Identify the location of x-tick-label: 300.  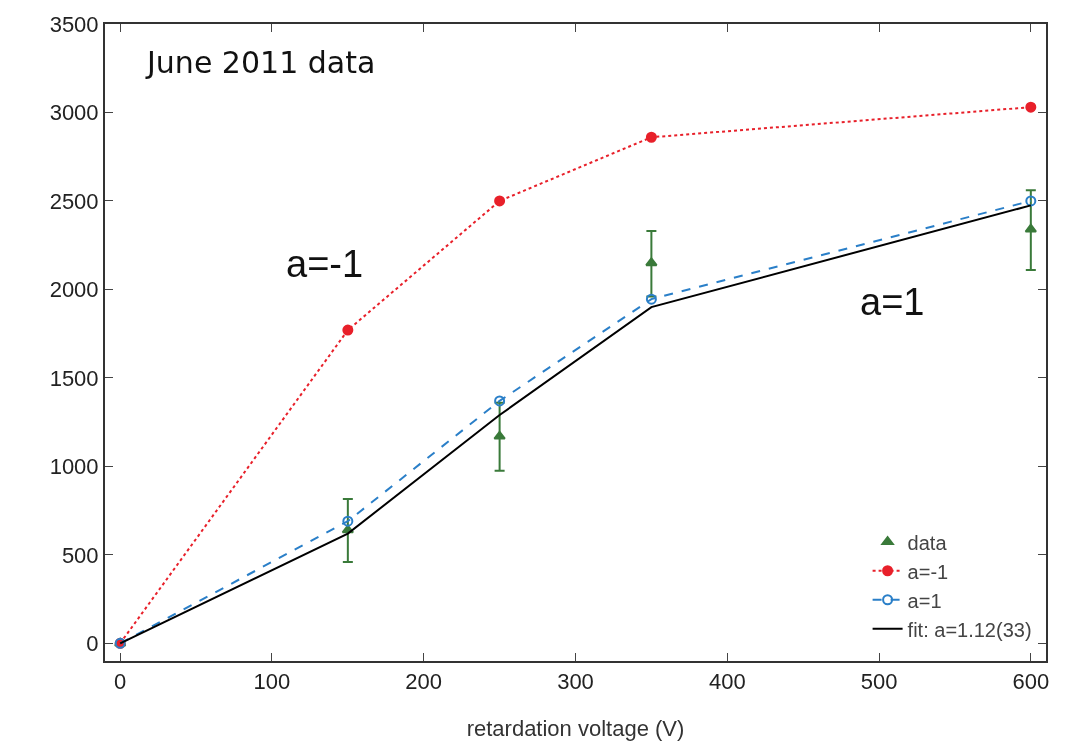
(575, 682).